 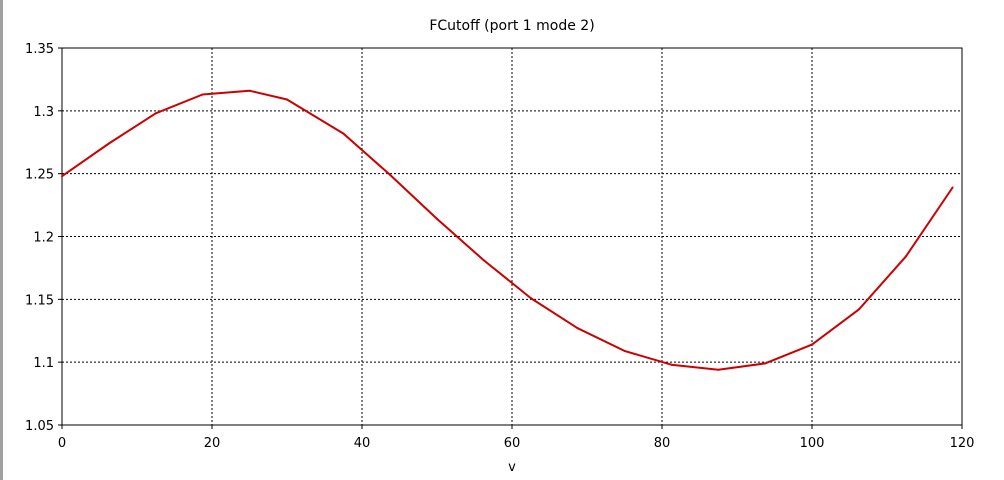 What do you see at coordinates (212, 443) in the screenshot?
I see `x-tick-label: 20` at bounding box center [212, 443].